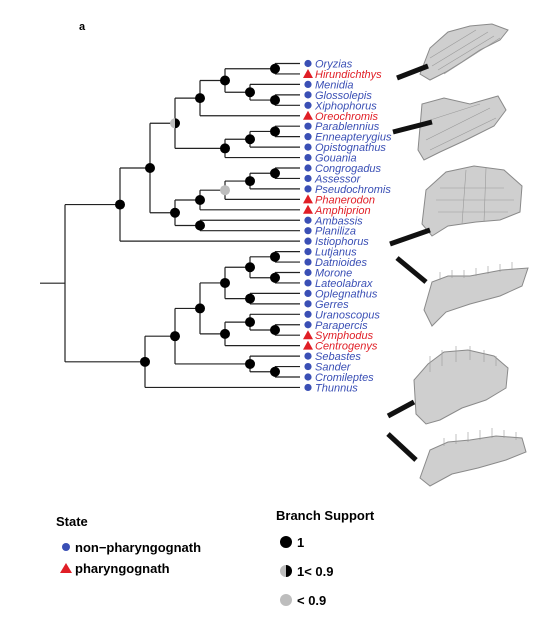 The height and width of the screenshot is (631, 545). What do you see at coordinates (334, 65) in the screenshot?
I see `taxon-label: Oryzias` at bounding box center [334, 65].